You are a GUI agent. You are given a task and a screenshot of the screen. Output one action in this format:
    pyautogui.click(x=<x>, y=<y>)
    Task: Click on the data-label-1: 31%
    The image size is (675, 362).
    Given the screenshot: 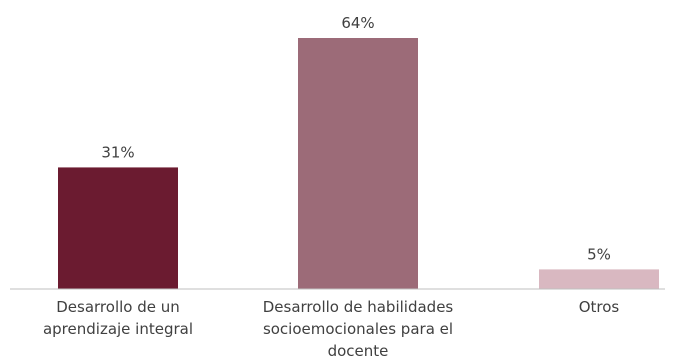 What is the action you would take?
    pyautogui.click(x=117, y=152)
    